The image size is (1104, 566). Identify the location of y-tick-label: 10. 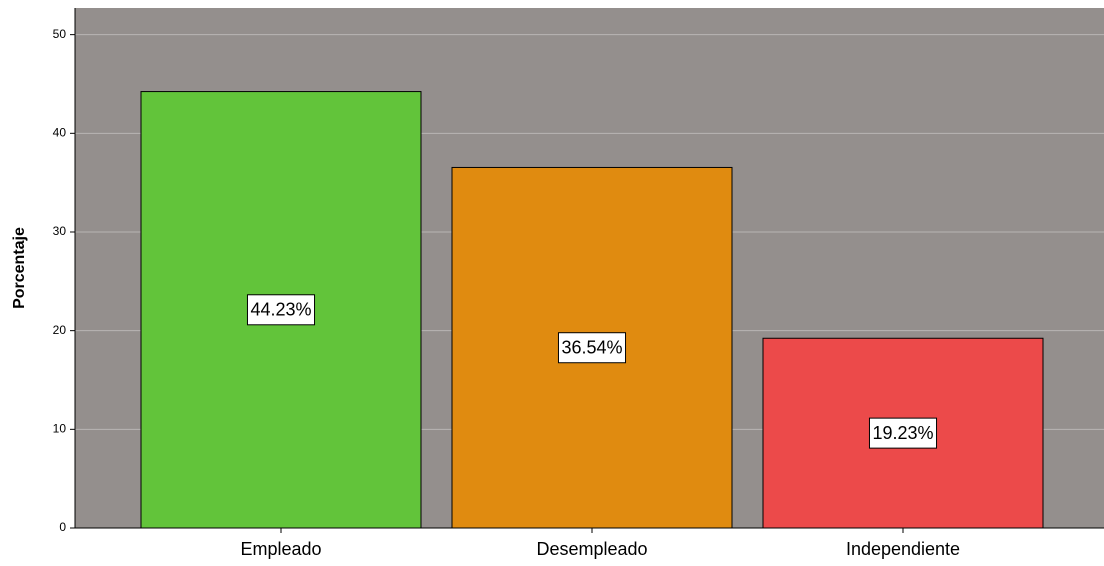
(60, 429).